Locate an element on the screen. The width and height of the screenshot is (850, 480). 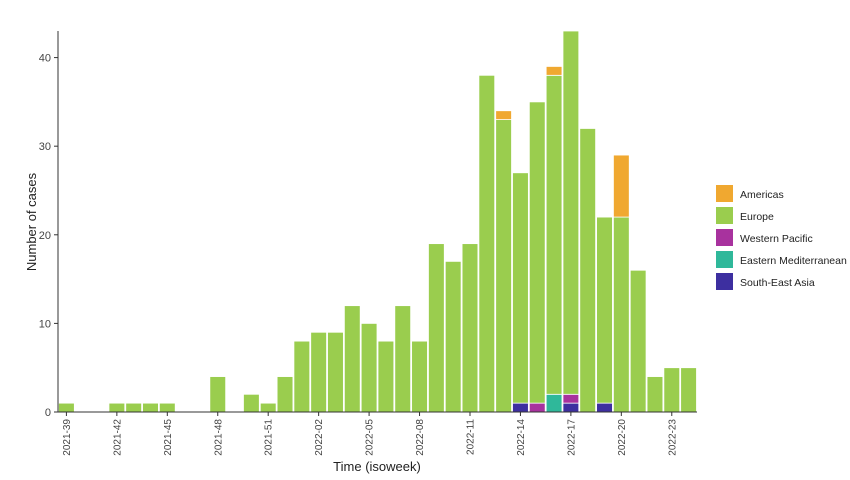
x-tick-label-2022-17: 2022-17 is located at coordinates (571, 437).